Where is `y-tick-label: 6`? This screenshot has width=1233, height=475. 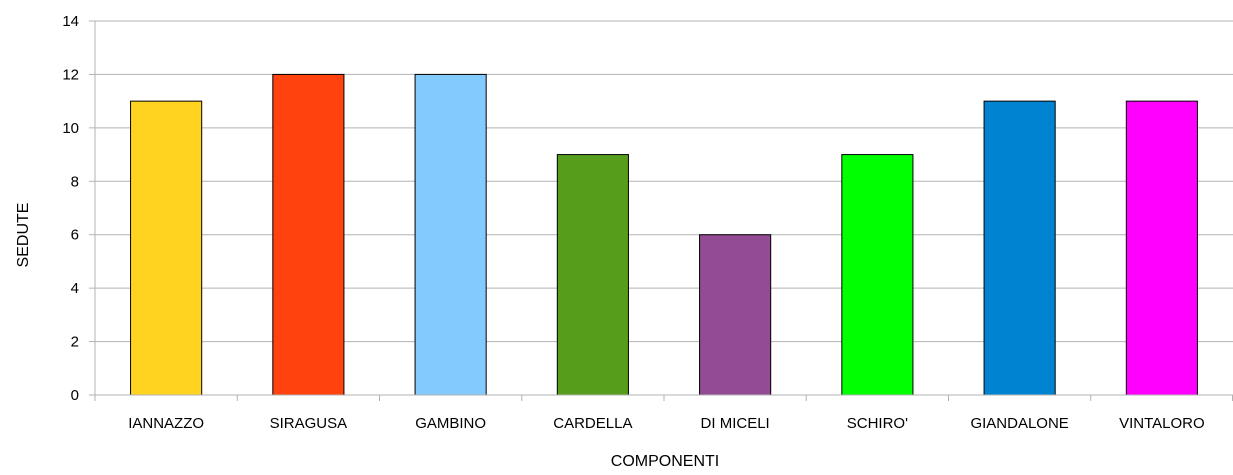
y-tick-label: 6 is located at coordinates (75, 235).